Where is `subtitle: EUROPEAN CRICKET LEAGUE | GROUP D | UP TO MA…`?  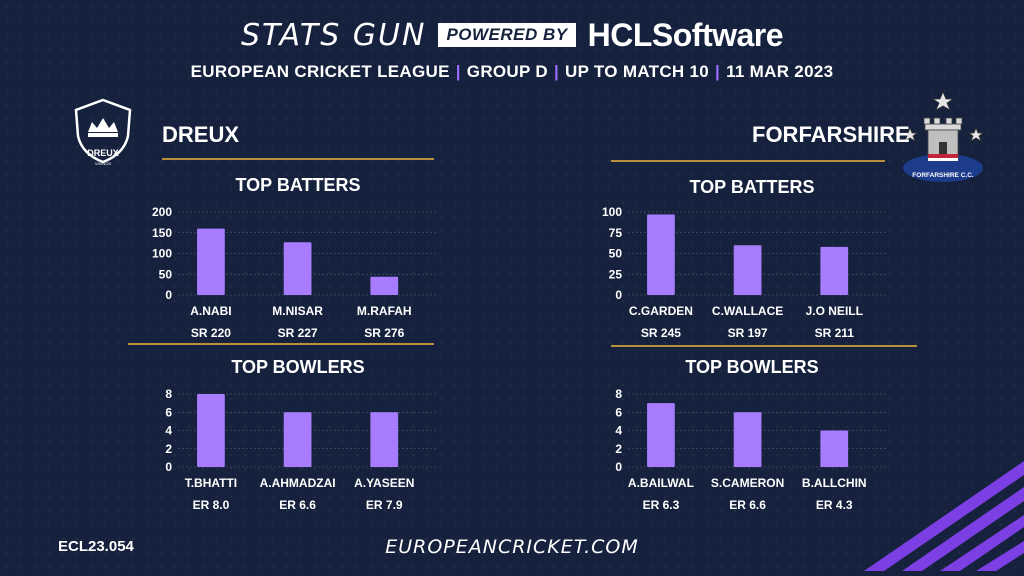 subtitle: EUROPEAN CRICKET LEAGUE | GROUP D | UP TO MA… is located at coordinates (512, 72).